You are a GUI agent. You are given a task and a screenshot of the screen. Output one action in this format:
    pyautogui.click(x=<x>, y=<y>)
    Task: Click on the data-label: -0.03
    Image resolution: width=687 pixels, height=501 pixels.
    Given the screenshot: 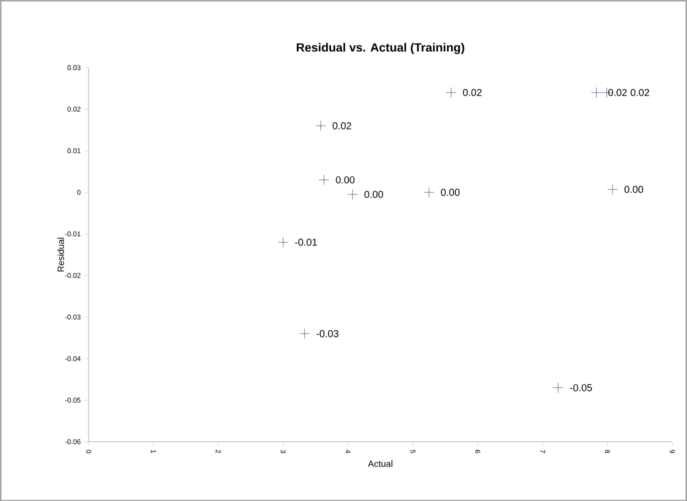 What is the action you would take?
    pyautogui.click(x=327, y=334)
    